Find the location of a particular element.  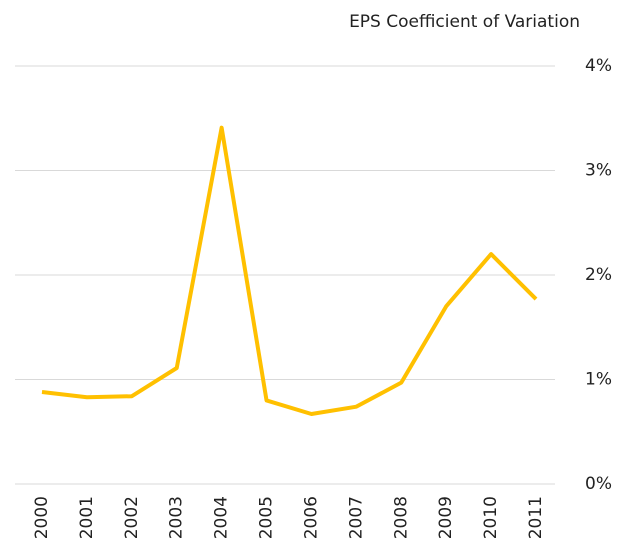

x-tick-label: 2001 is located at coordinates (87, 517).